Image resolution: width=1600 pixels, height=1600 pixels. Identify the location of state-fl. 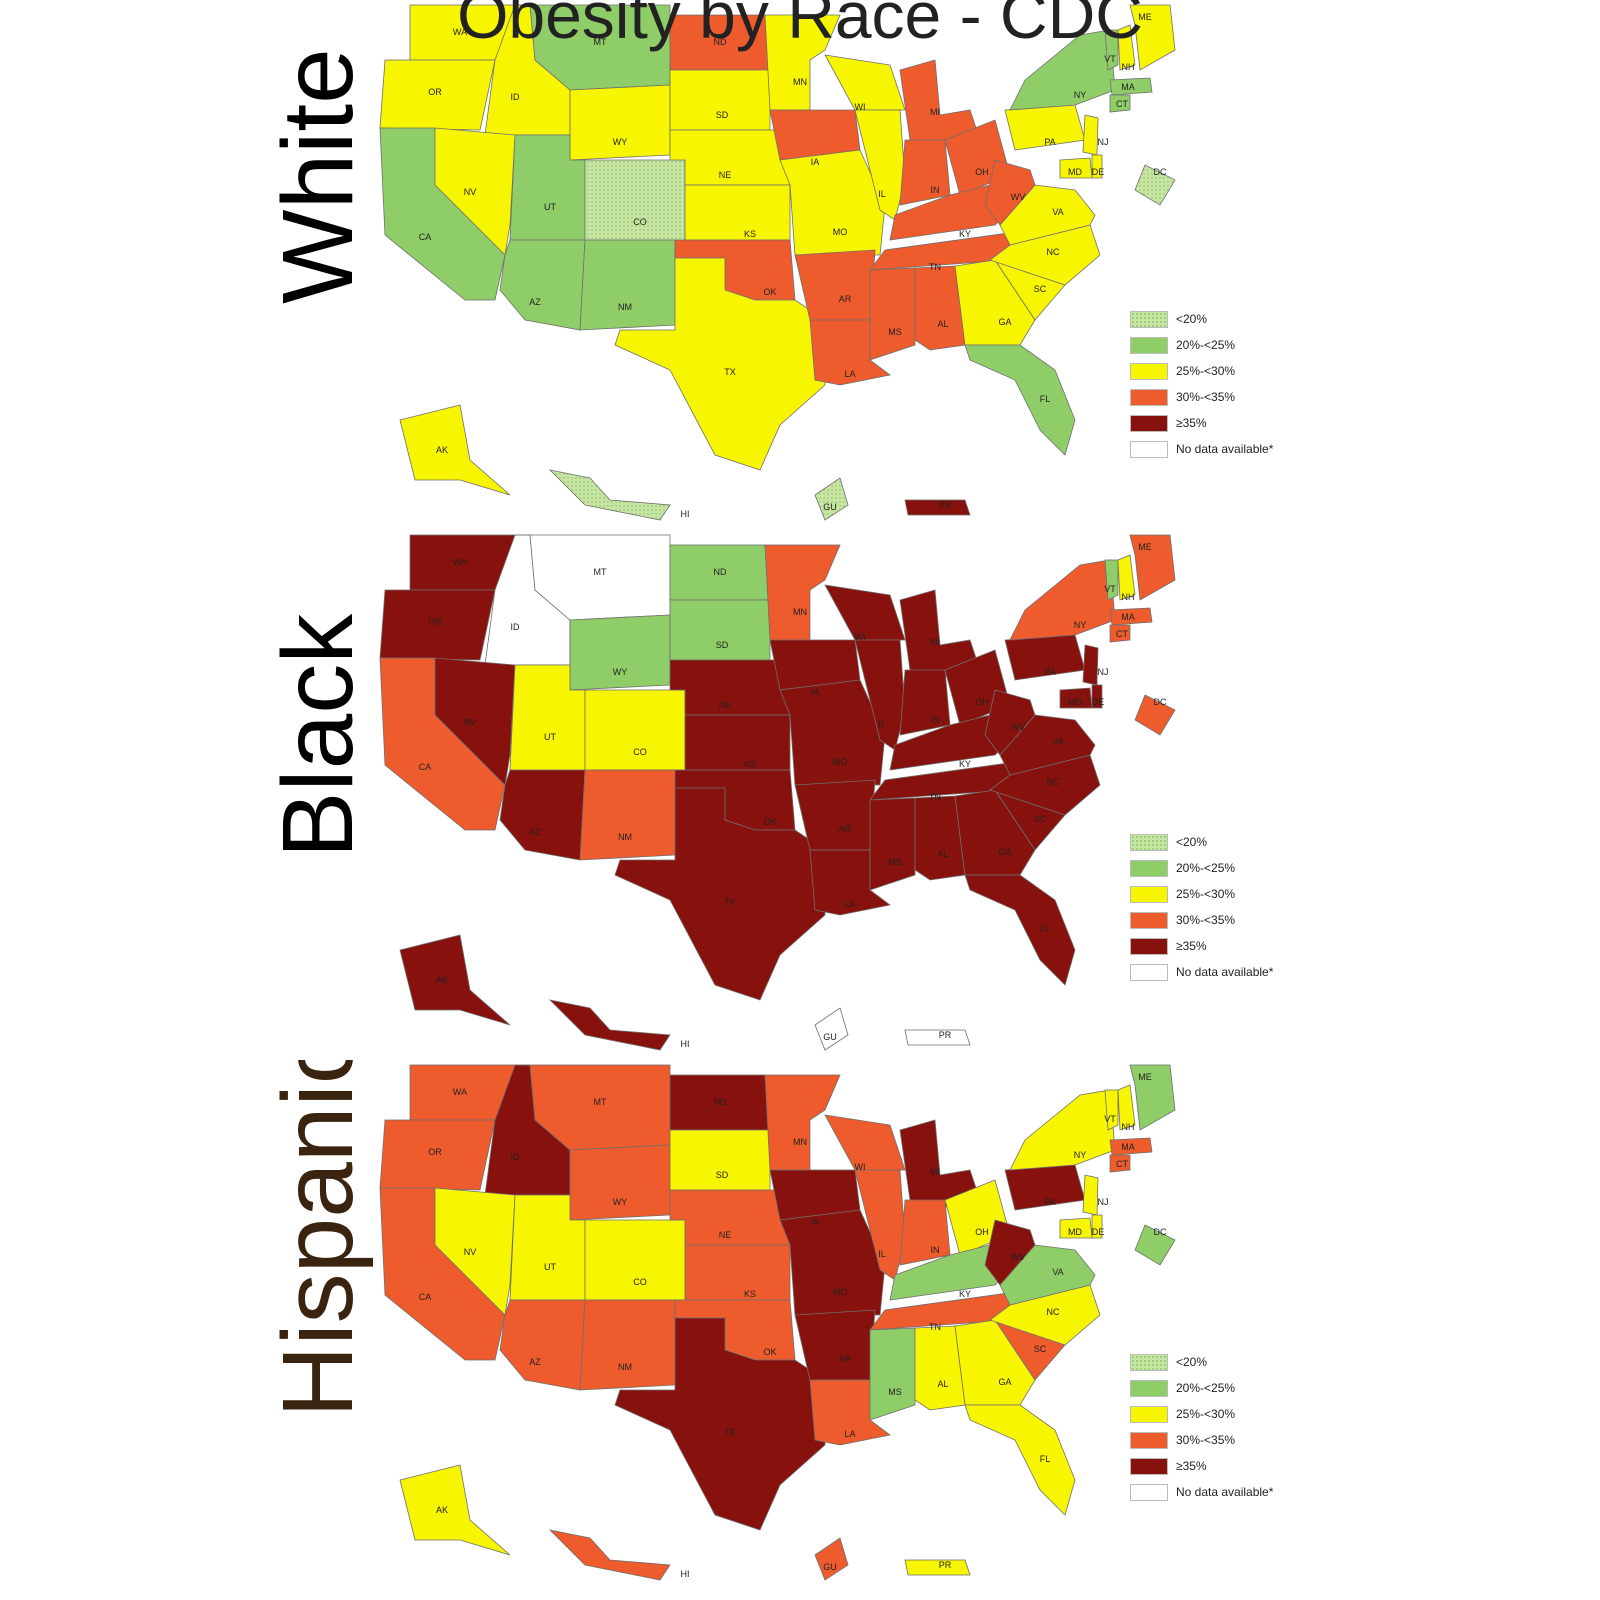
(1020, 930).